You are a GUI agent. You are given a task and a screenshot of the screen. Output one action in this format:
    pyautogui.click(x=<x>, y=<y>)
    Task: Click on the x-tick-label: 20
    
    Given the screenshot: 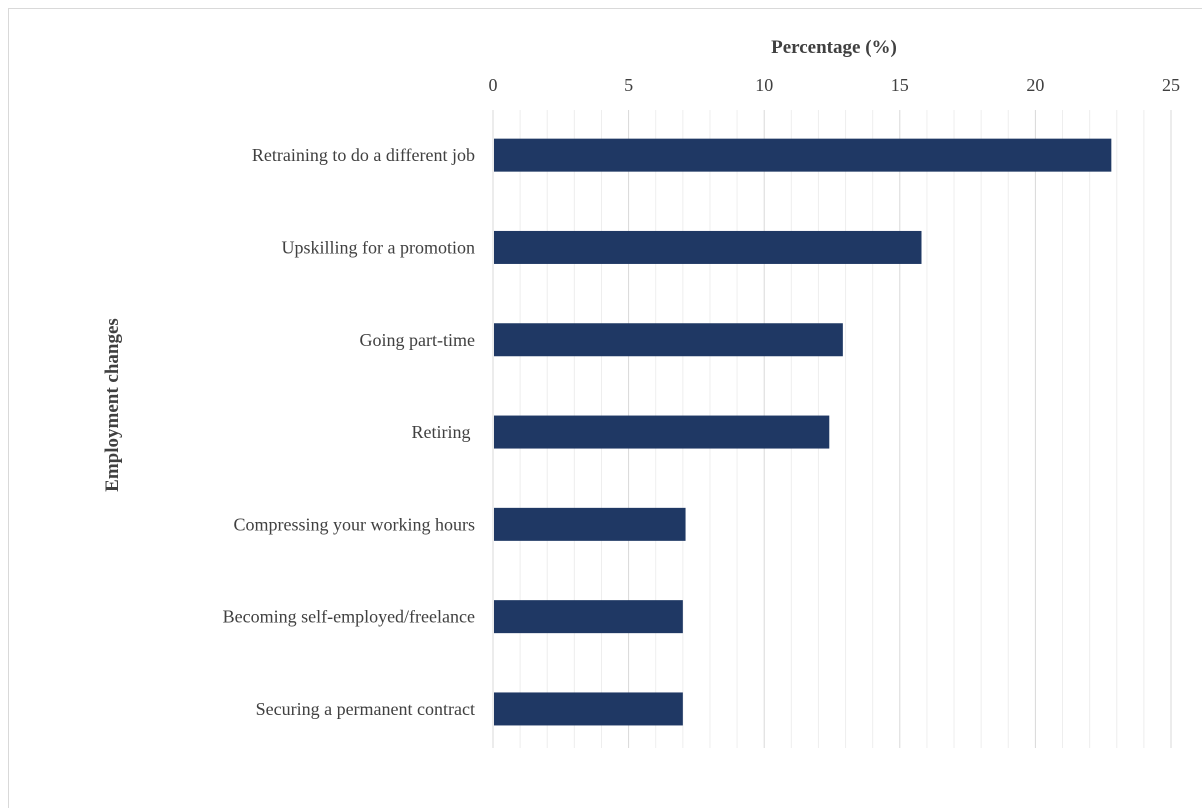 What is the action you would take?
    pyautogui.click(x=1035, y=85)
    